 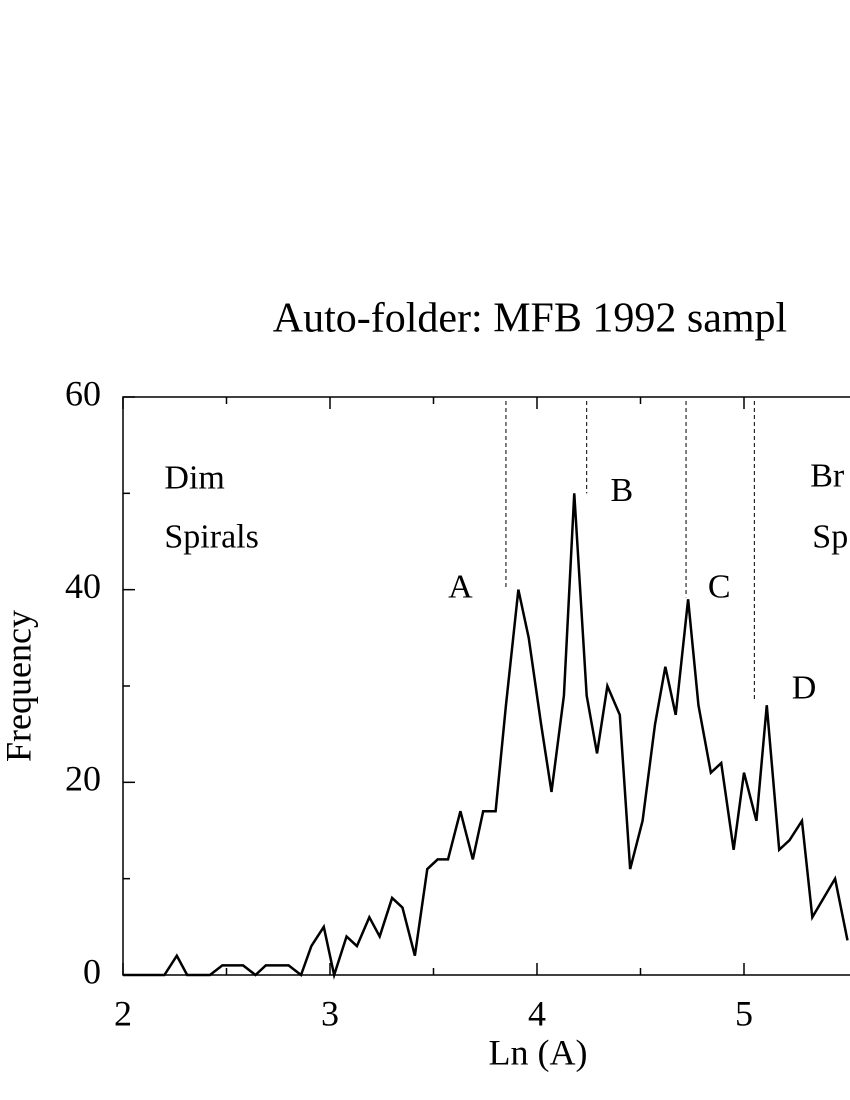 What do you see at coordinates (92, 971) in the screenshot?
I see `y-tick-label: 0` at bounding box center [92, 971].